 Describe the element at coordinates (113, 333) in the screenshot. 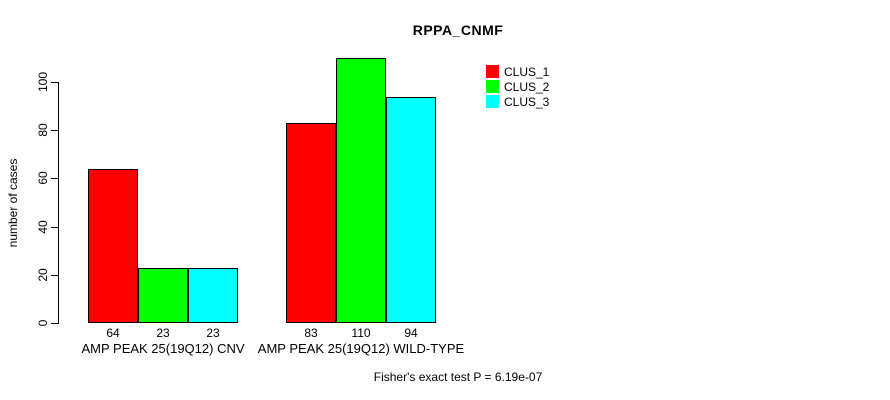

I see `bar-value-label: 64` at that location.